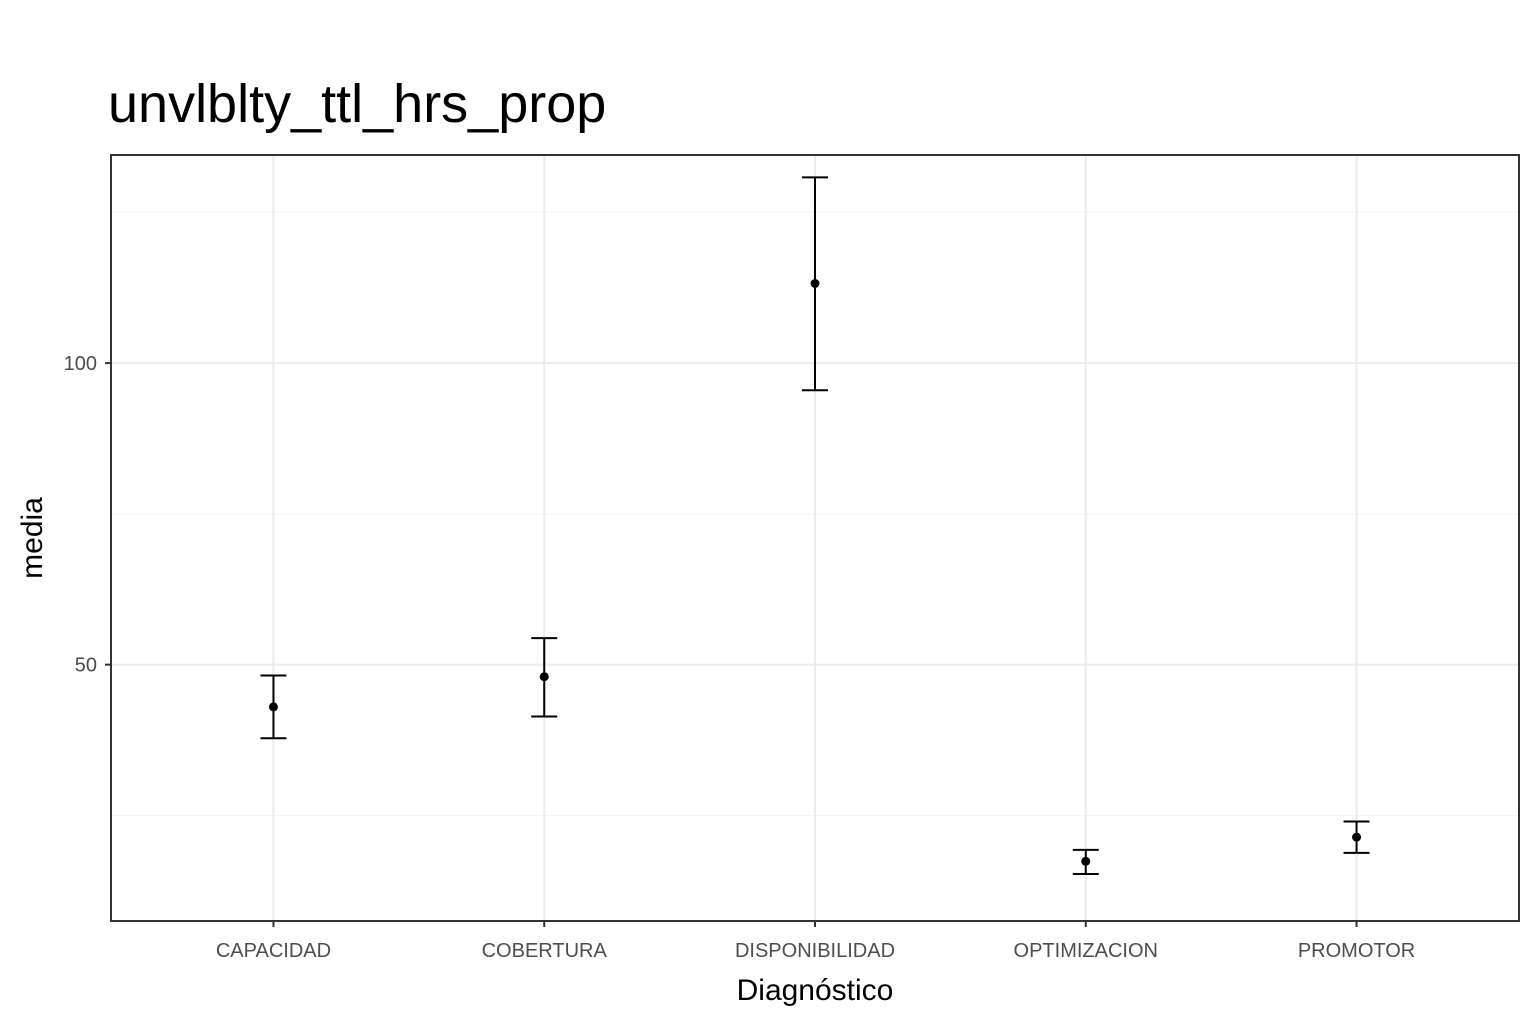  What do you see at coordinates (273, 951) in the screenshot?
I see `x-tick-label: CAPACIDAD` at bounding box center [273, 951].